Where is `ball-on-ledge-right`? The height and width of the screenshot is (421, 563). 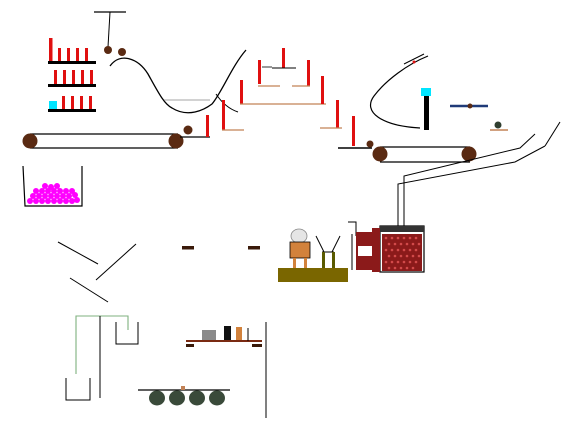 ball-on-ledge-right is located at coordinates (499, 126).